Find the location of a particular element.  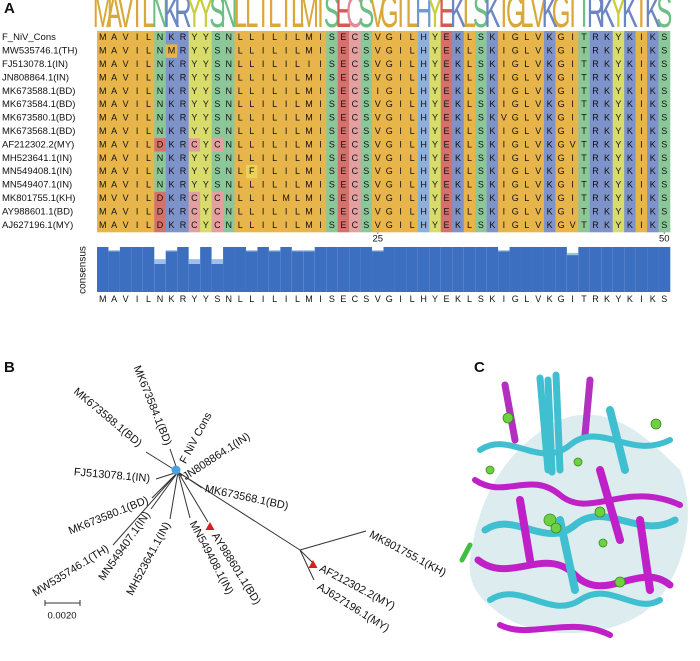

sequence-name: JN808864.1(IN) is located at coordinates (35, 77).